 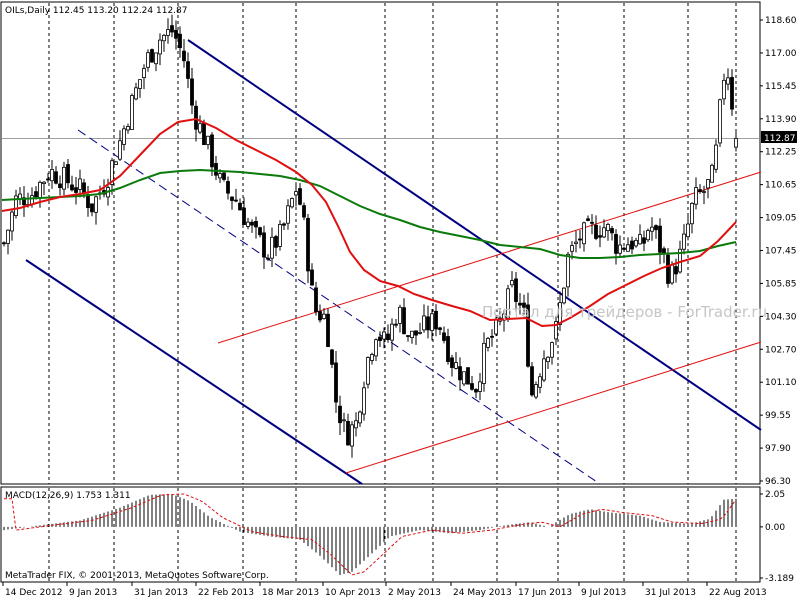 What do you see at coordinates (781, 317) in the screenshot?
I see `price-tick-label: 104.30` at bounding box center [781, 317].